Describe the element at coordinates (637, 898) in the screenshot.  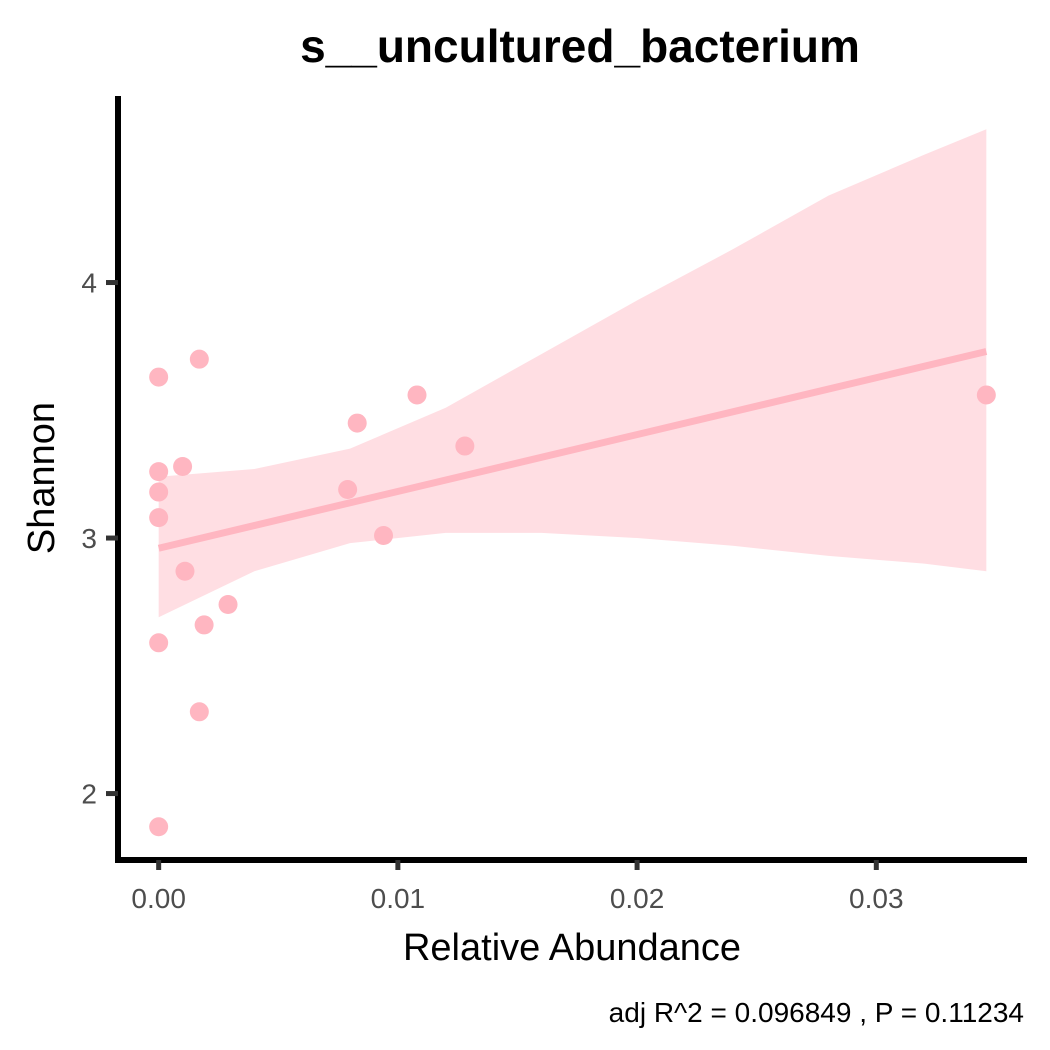
I see `x-tick-label-3: 0.02` at that location.